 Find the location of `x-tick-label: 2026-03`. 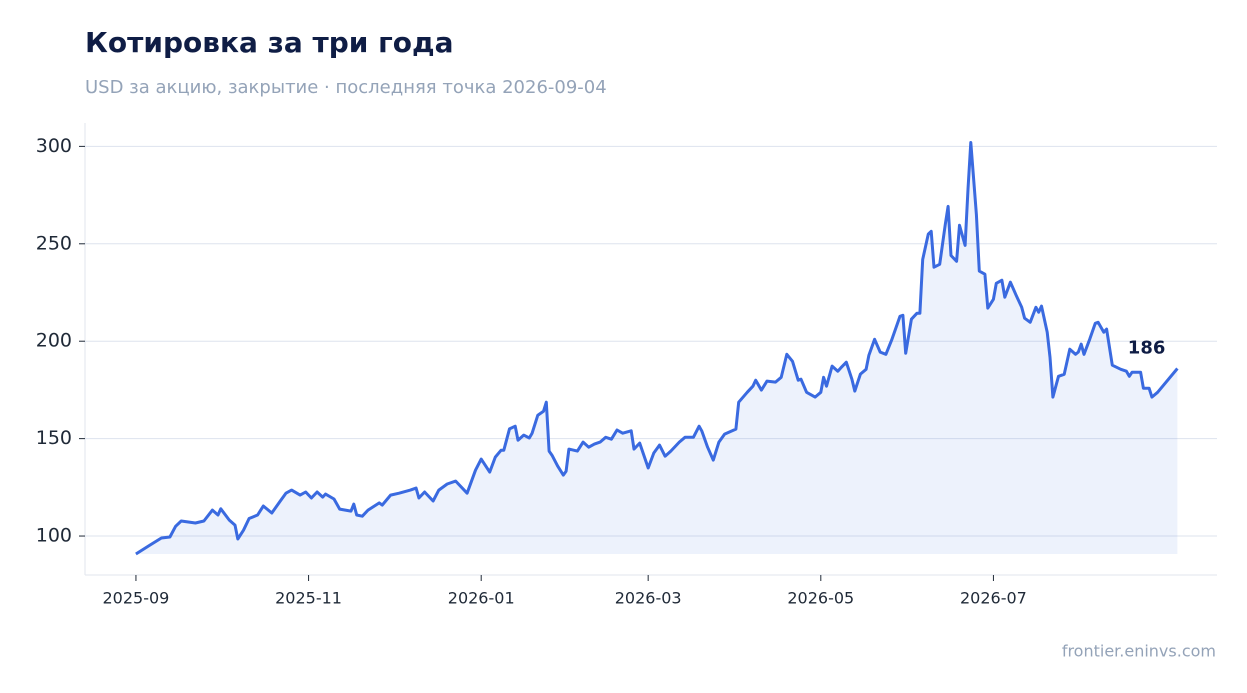

x-tick-label: 2026-03 is located at coordinates (648, 598).